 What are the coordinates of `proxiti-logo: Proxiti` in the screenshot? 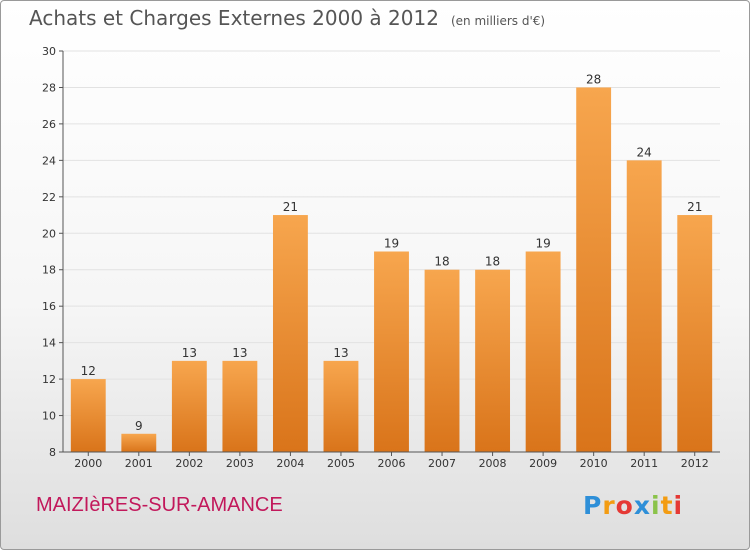 It's located at (633, 505).